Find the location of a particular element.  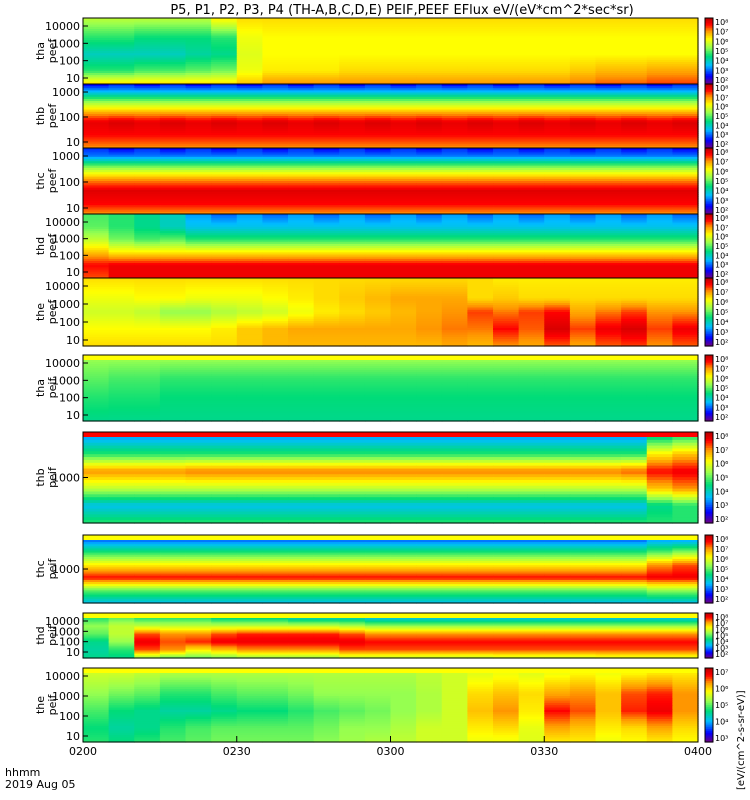

colorbar-tick-label: 10² is located at coordinates (721, 144).